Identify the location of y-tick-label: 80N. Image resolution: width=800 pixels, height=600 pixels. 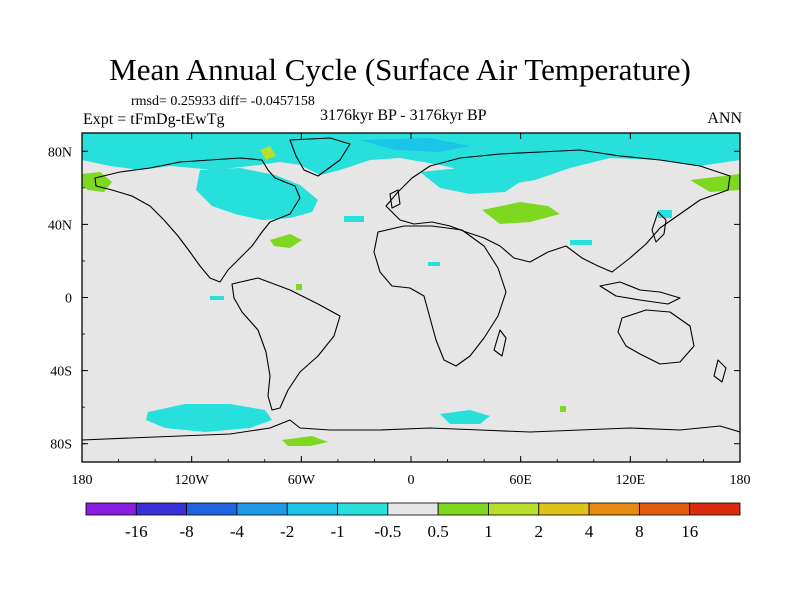
(60, 152).